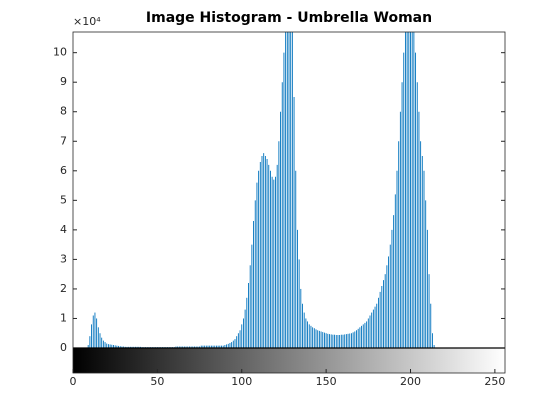  What do you see at coordinates (326, 381) in the screenshot?
I see `x-tick-label: 150` at bounding box center [326, 381].